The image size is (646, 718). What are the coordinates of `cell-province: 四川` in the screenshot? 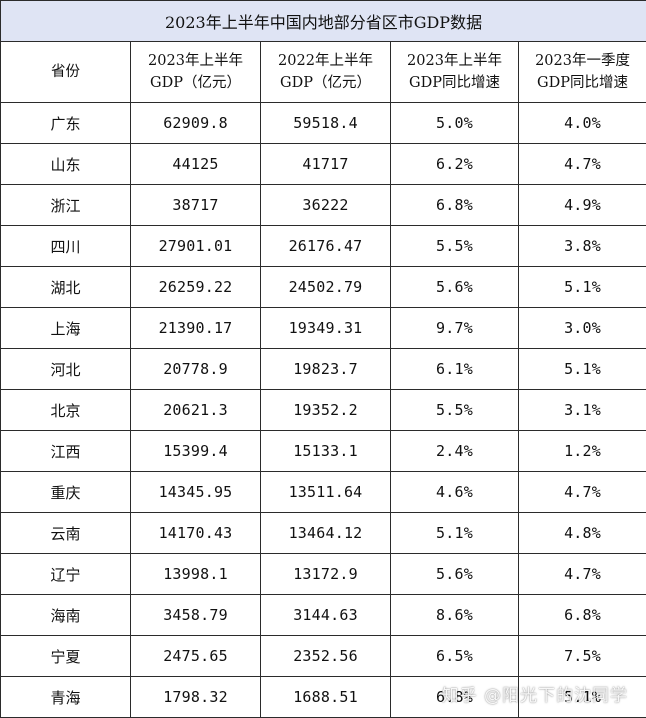 It's located at (65, 246).